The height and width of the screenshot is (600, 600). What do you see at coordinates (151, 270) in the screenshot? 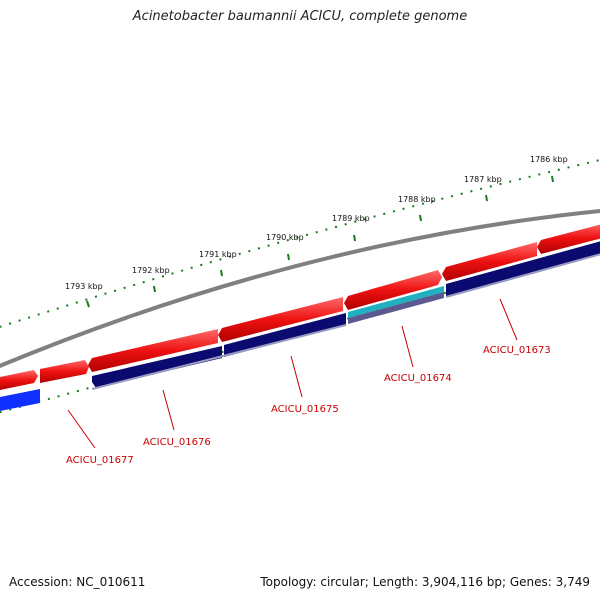
I see `kbp-label: 1792 kbp` at bounding box center [151, 270].